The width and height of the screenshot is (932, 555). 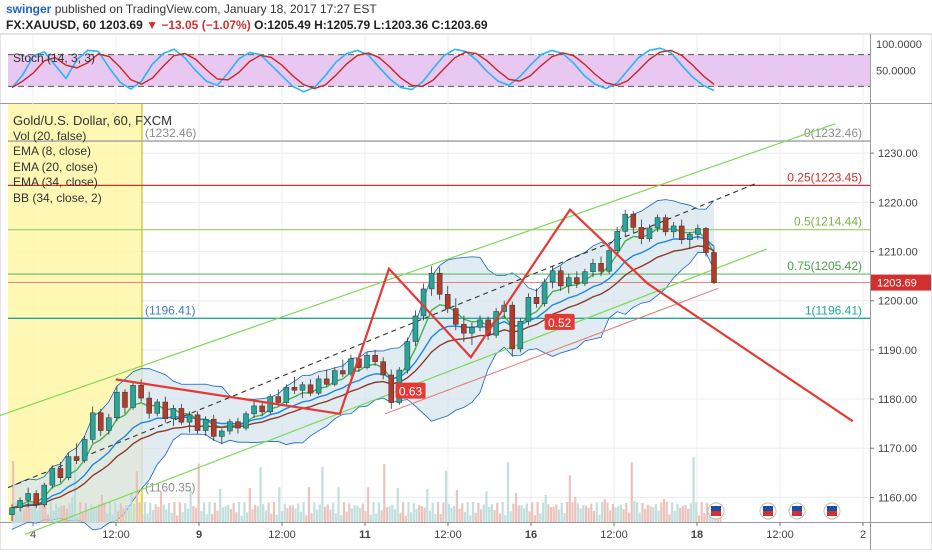 I want to click on price-tick-label: 1220.00, so click(x=898, y=203).